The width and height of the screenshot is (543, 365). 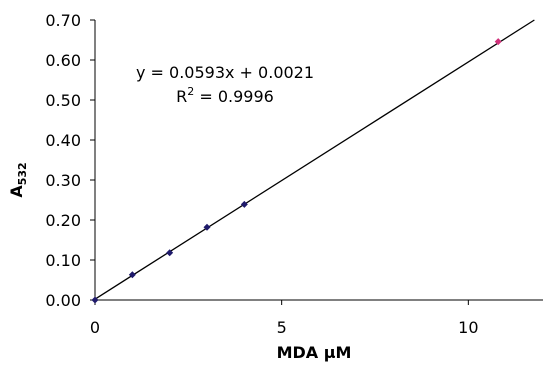 What do you see at coordinates (63, 20) in the screenshot?
I see `y-tick-label: 0.70` at bounding box center [63, 20].